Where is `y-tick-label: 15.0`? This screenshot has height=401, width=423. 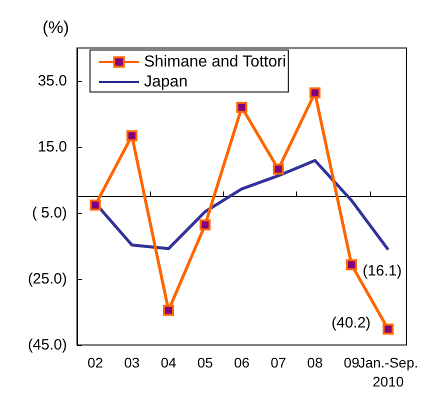
y-tick-label: 15.0 is located at coordinates (52, 147).